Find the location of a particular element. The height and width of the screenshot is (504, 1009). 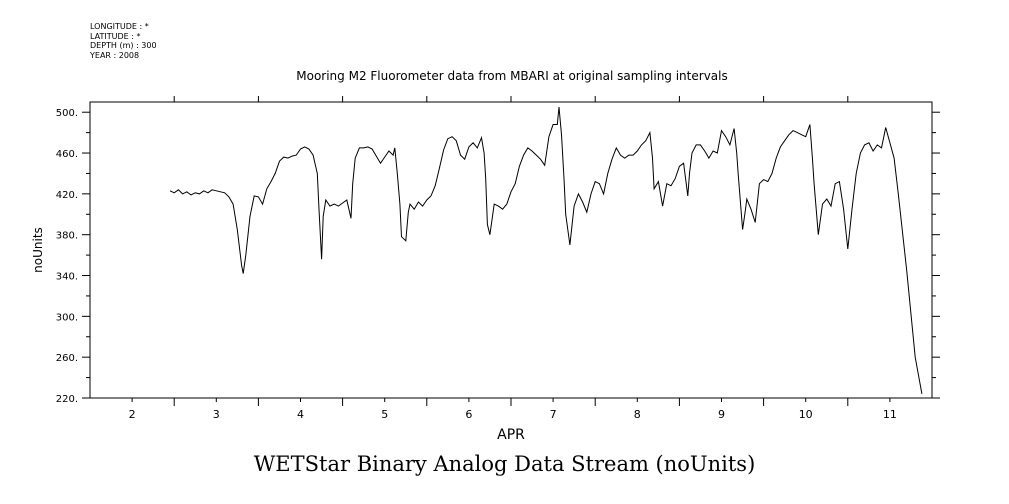

x-tick-label: 7 is located at coordinates (553, 414).